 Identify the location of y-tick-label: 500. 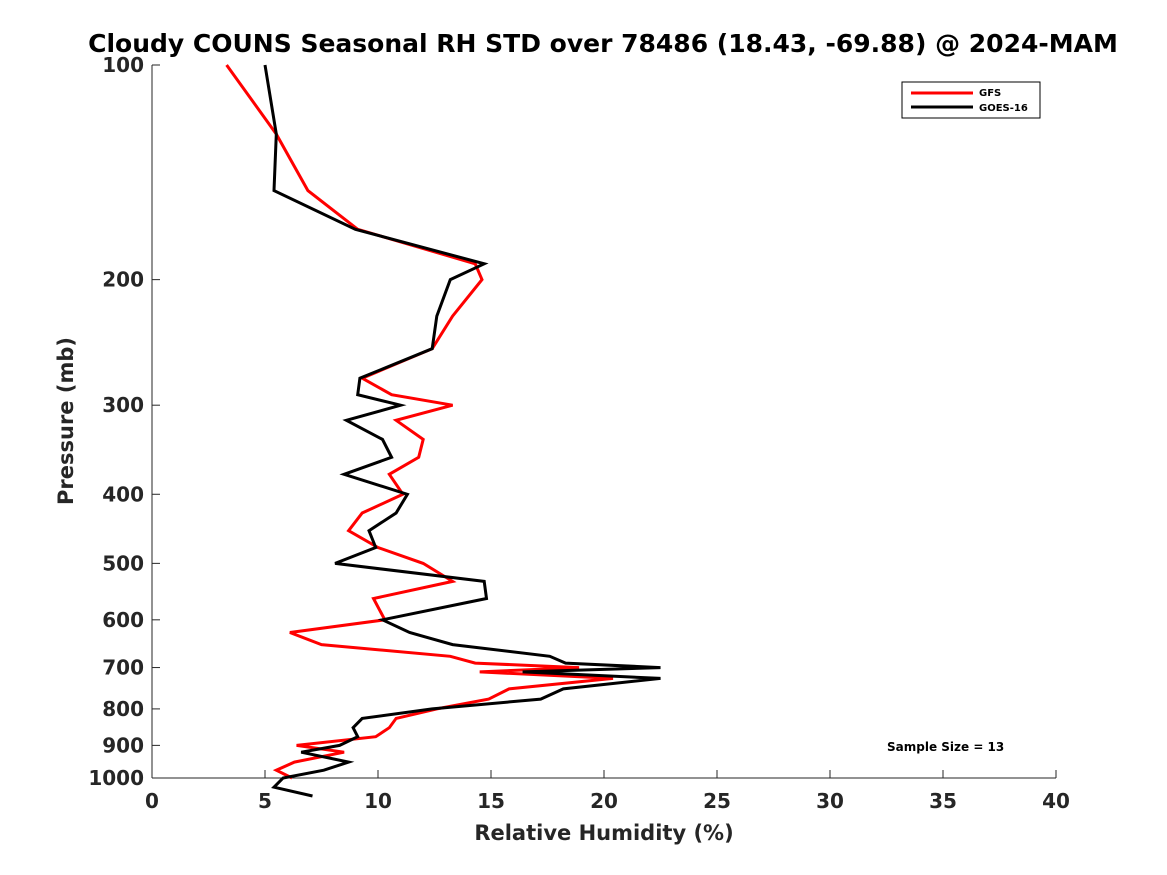
(123, 563).